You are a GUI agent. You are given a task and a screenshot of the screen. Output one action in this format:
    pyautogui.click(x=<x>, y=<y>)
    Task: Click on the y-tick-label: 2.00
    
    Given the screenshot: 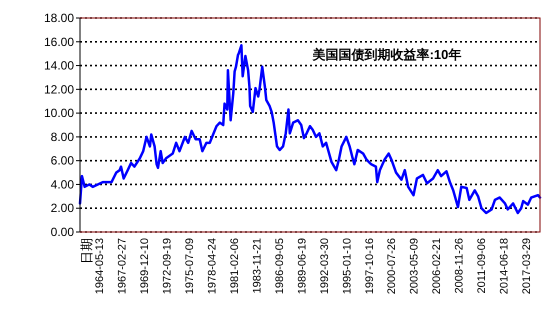 What is the action you would take?
    pyautogui.click(x=62, y=208)
    